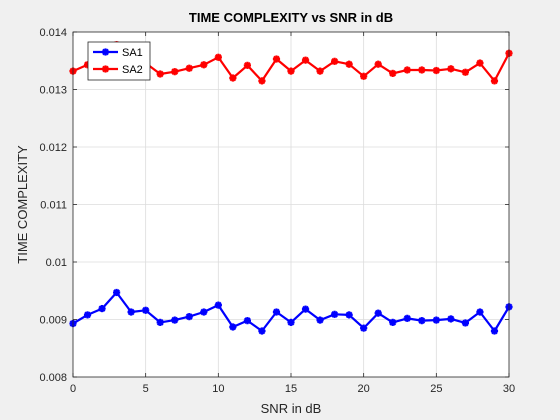  Describe the element at coordinates (291, 17) in the screenshot. I see `chart-title: TIME COMPLEXITY vs SNR in dB` at that location.